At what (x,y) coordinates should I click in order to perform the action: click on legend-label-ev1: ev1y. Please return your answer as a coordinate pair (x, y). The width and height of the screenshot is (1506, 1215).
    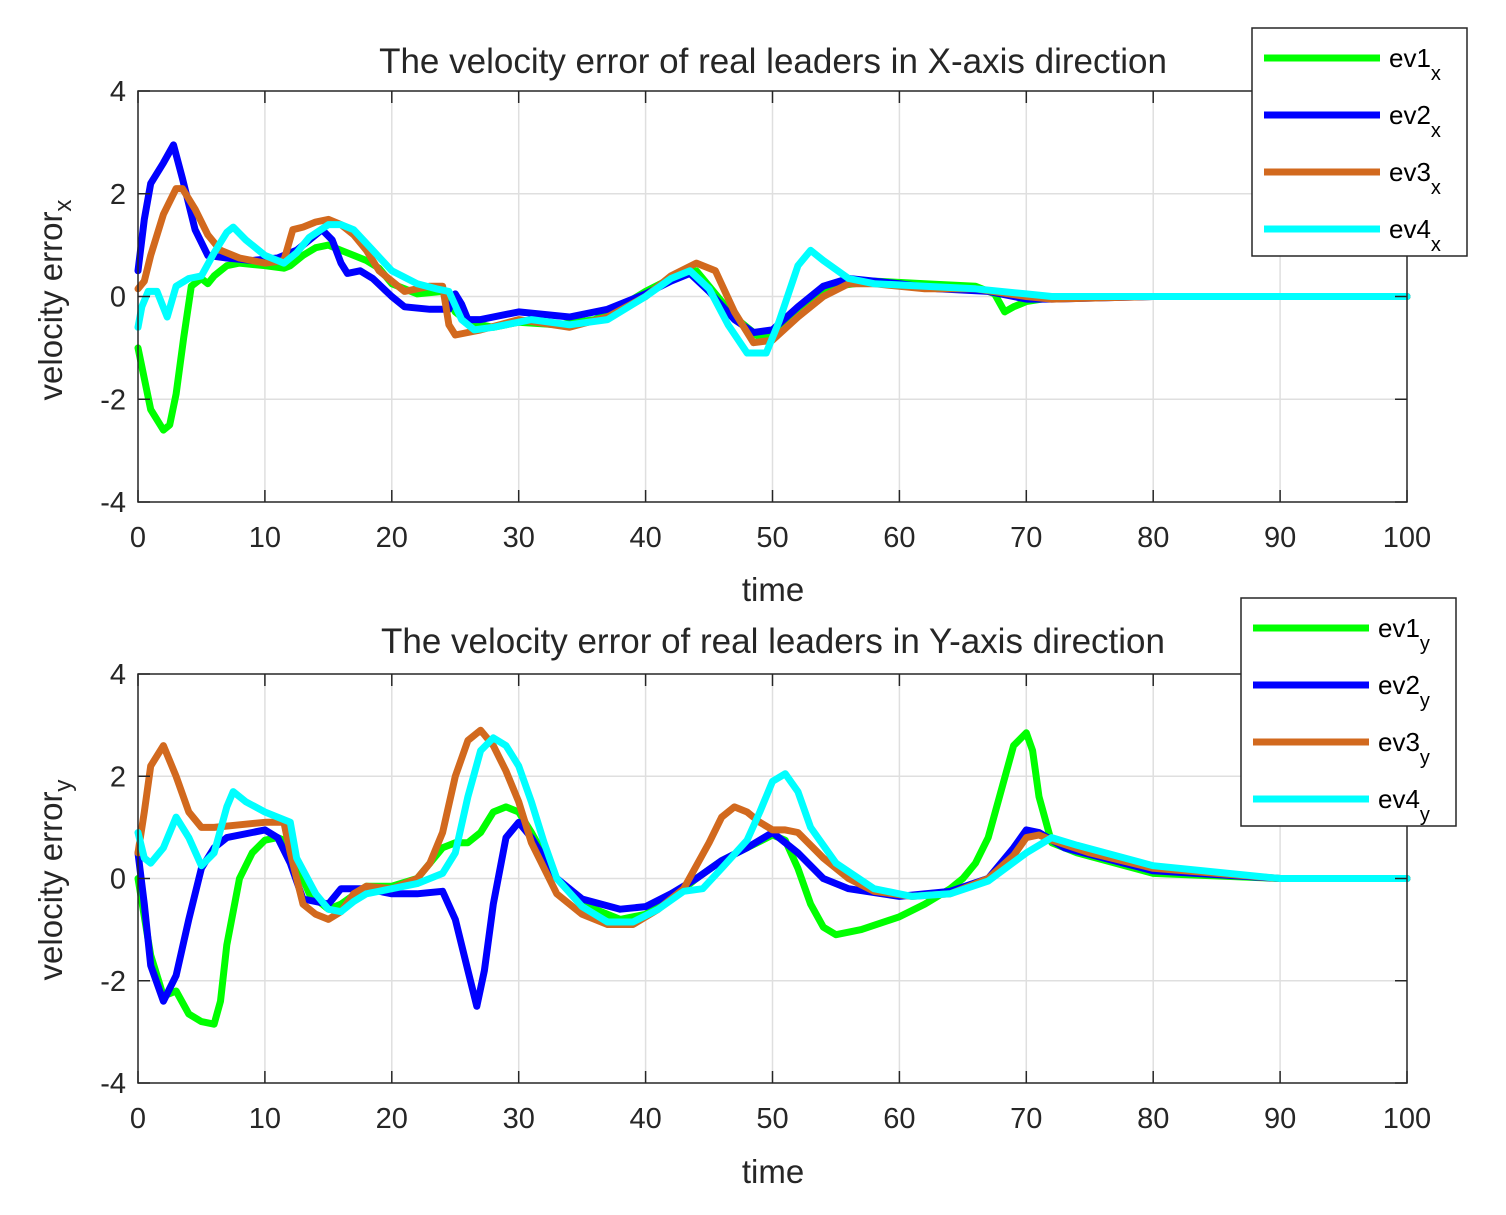
    Looking at the image, I should click on (1404, 634).